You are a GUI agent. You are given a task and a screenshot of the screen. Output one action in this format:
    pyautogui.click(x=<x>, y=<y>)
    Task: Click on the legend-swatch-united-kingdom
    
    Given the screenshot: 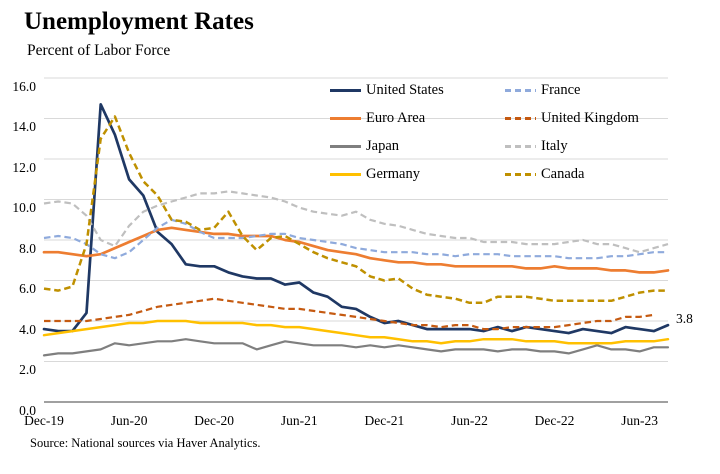 What is the action you would take?
    pyautogui.click(x=520, y=118)
    